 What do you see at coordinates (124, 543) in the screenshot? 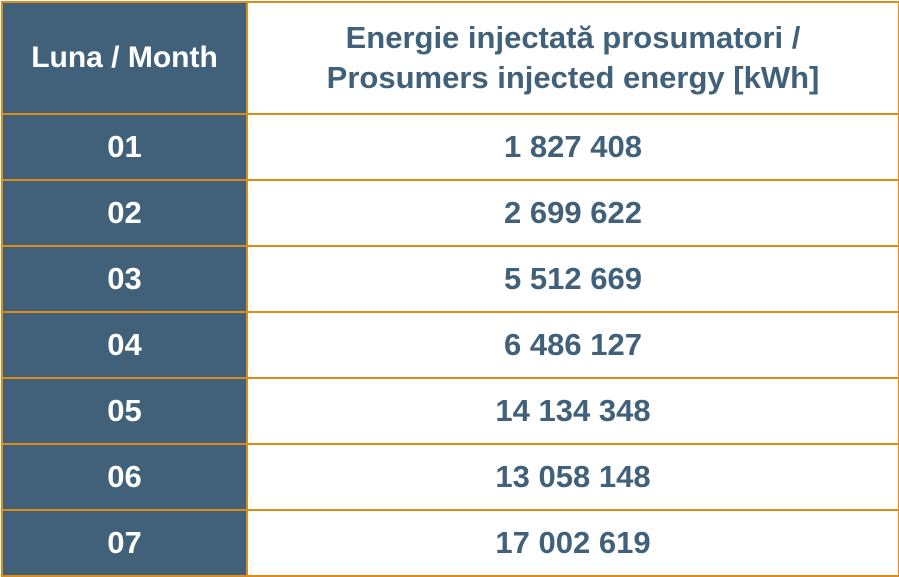
I see `month-cell: 07` at bounding box center [124, 543].